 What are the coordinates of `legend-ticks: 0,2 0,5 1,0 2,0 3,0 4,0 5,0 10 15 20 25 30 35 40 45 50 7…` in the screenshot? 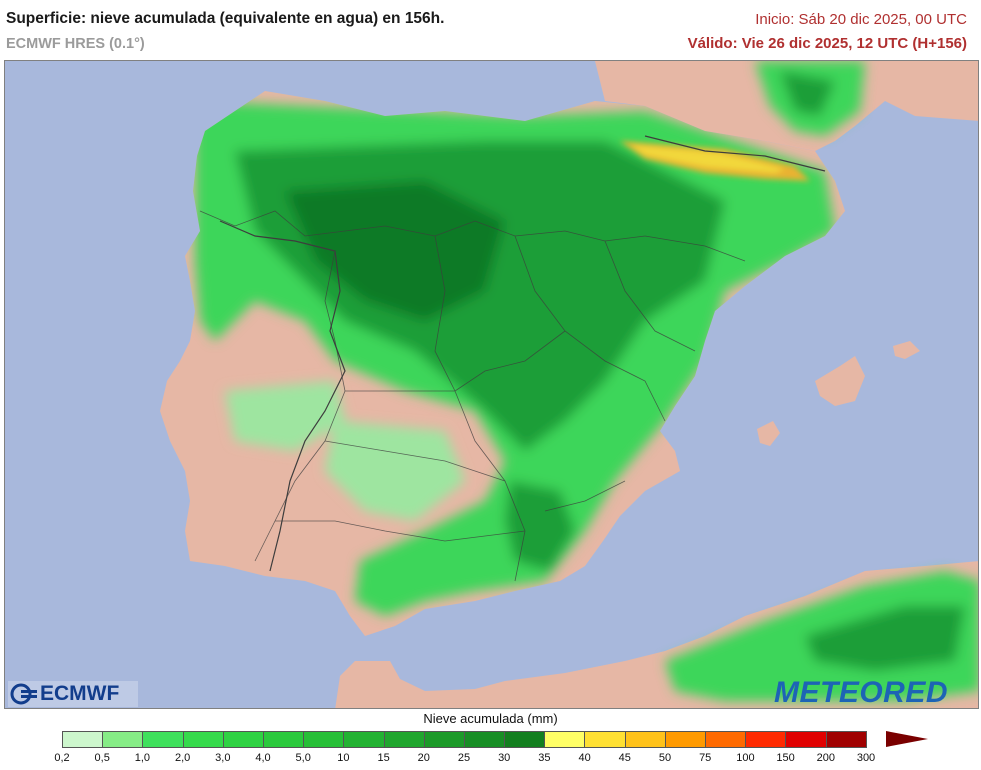 It's located at (490, 760).